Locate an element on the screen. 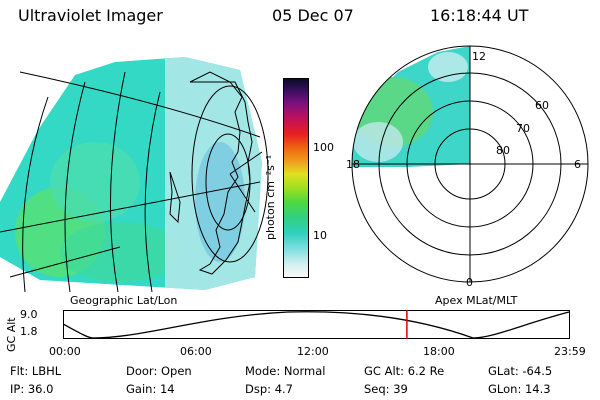 The image size is (600, 400). timeline-ytick-high: 9.0 is located at coordinates (29, 314).